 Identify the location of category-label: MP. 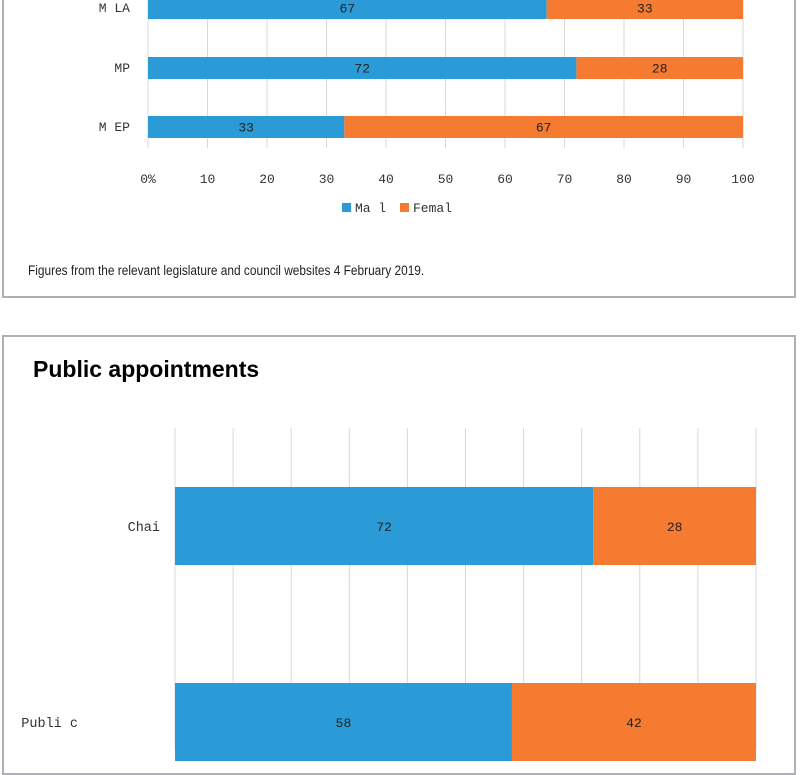
(122, 68).